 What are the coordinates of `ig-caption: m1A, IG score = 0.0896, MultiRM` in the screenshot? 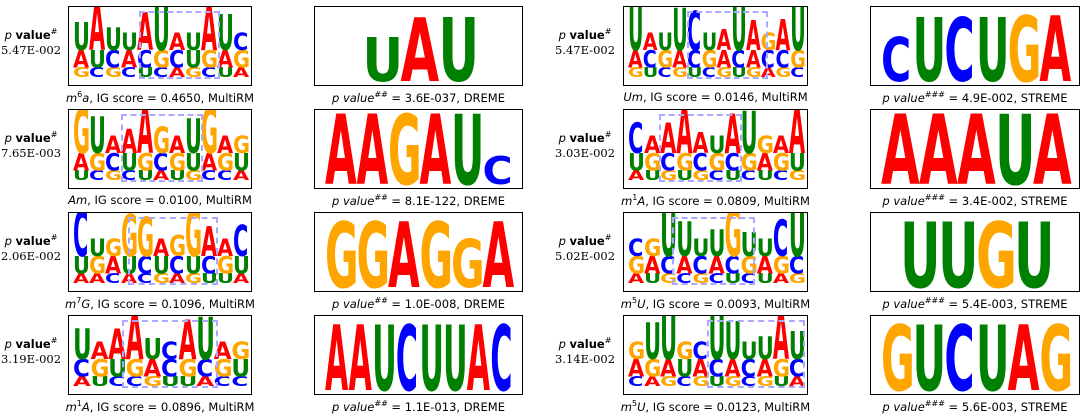 It's located at (160, 406).